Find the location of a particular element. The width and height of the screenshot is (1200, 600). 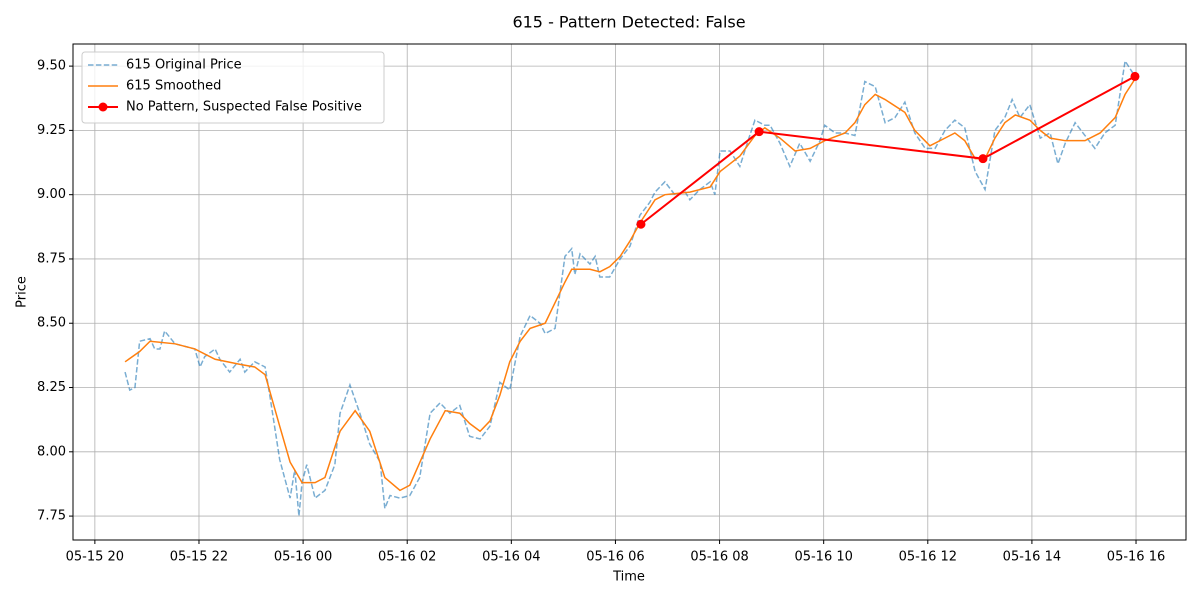

x-tick-label: 05-16 14 is located at coordinates (1032, 557).